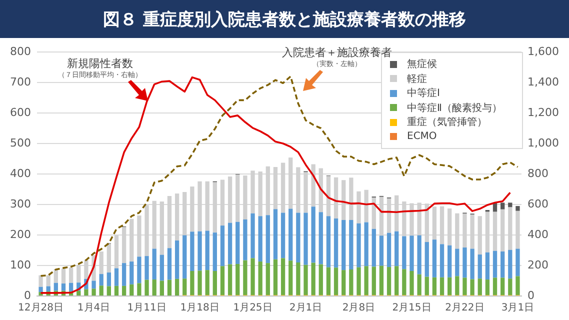 This screenshot has width=569, height=320. What do you see at coordinates (284, 19) in the screenshot?
I see `chart-title: 図８ 重症度別入院患者数と施設療養者数の推移` at bounding box center [284, 19].